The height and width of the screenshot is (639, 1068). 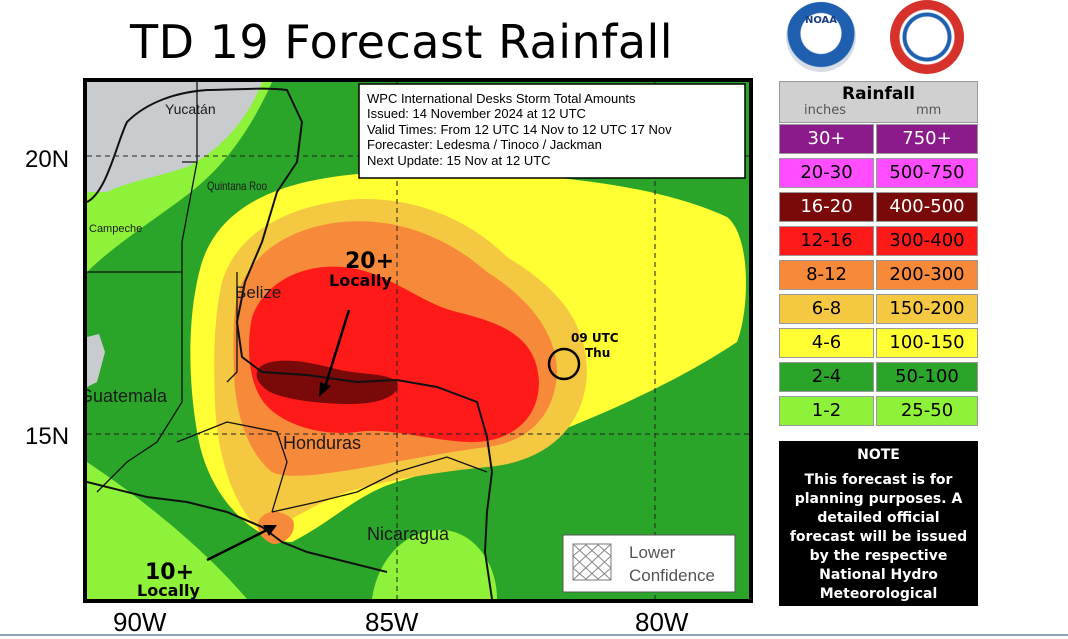 I want to click on border-belize-guatemala, so click(x=232, y=327).